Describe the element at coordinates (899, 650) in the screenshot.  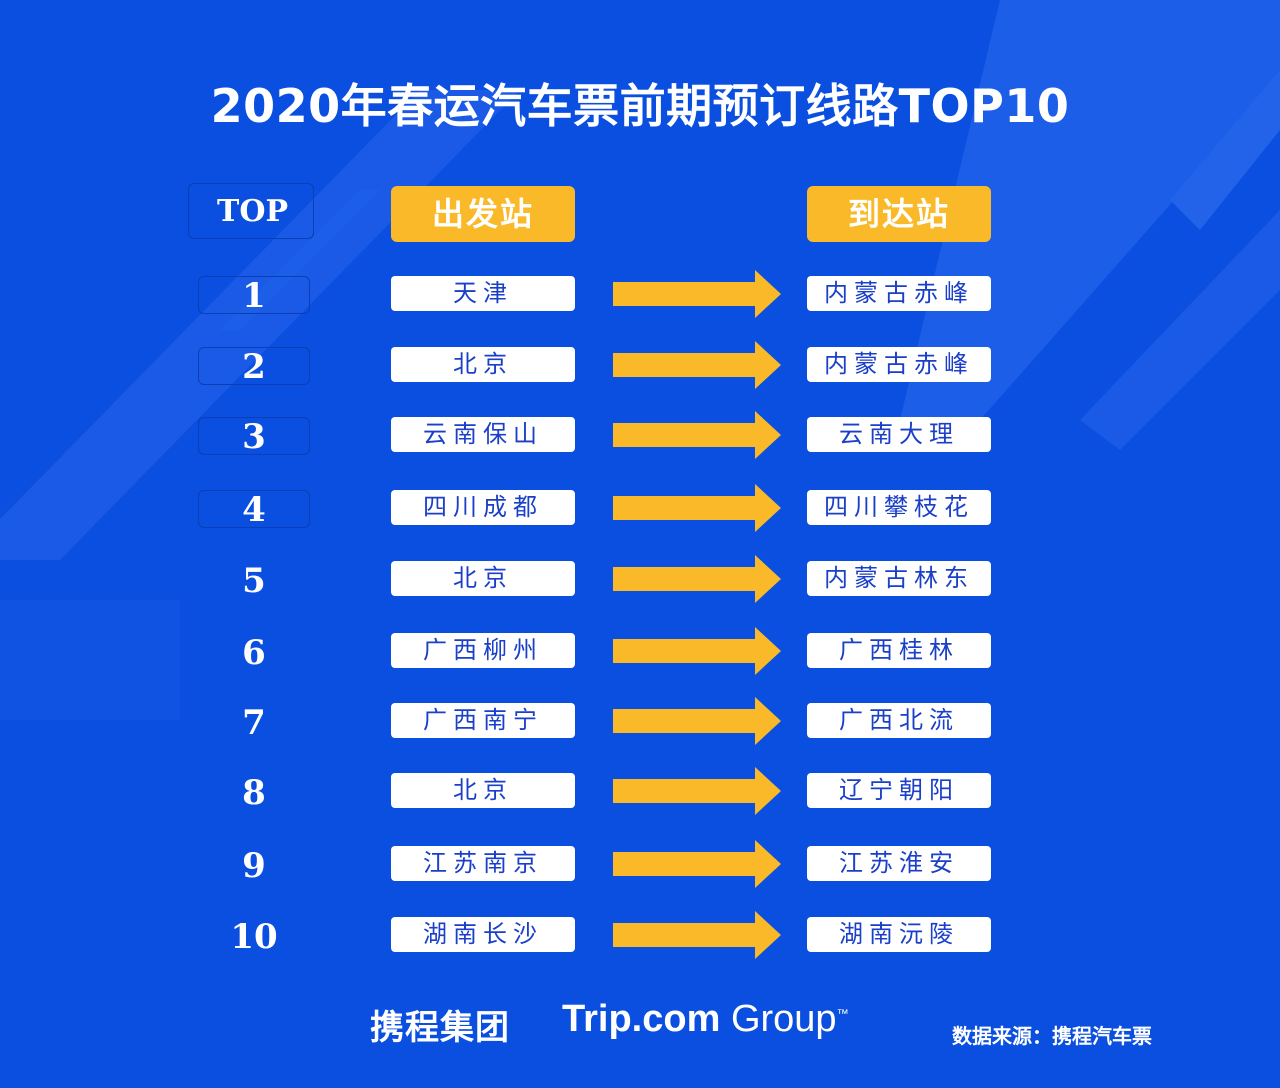
I see `arrival-station: 广西桂林` at that location.